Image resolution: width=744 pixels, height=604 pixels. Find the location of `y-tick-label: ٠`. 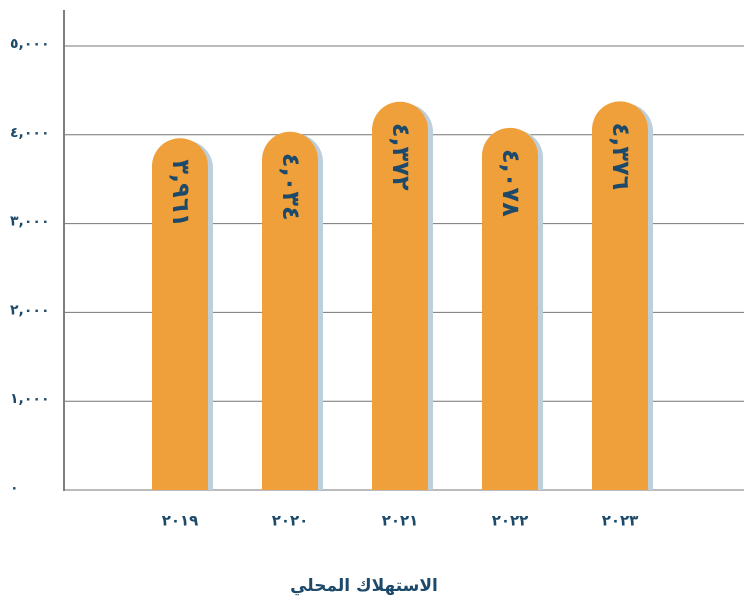

y-tick-label: ٠ is located at coordinates (14, 488).